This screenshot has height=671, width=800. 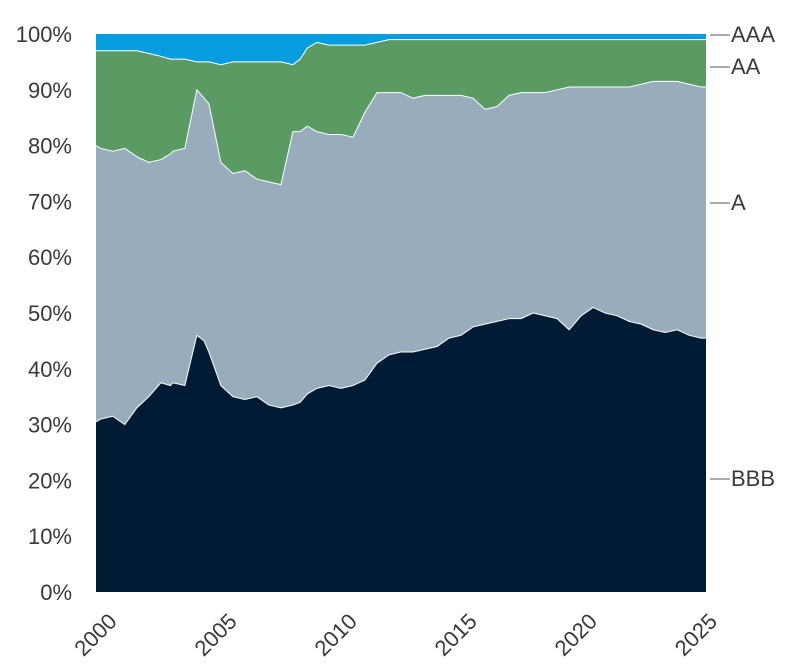 I want to click on x-tick-label: 2000, so click(x=95, y=635).